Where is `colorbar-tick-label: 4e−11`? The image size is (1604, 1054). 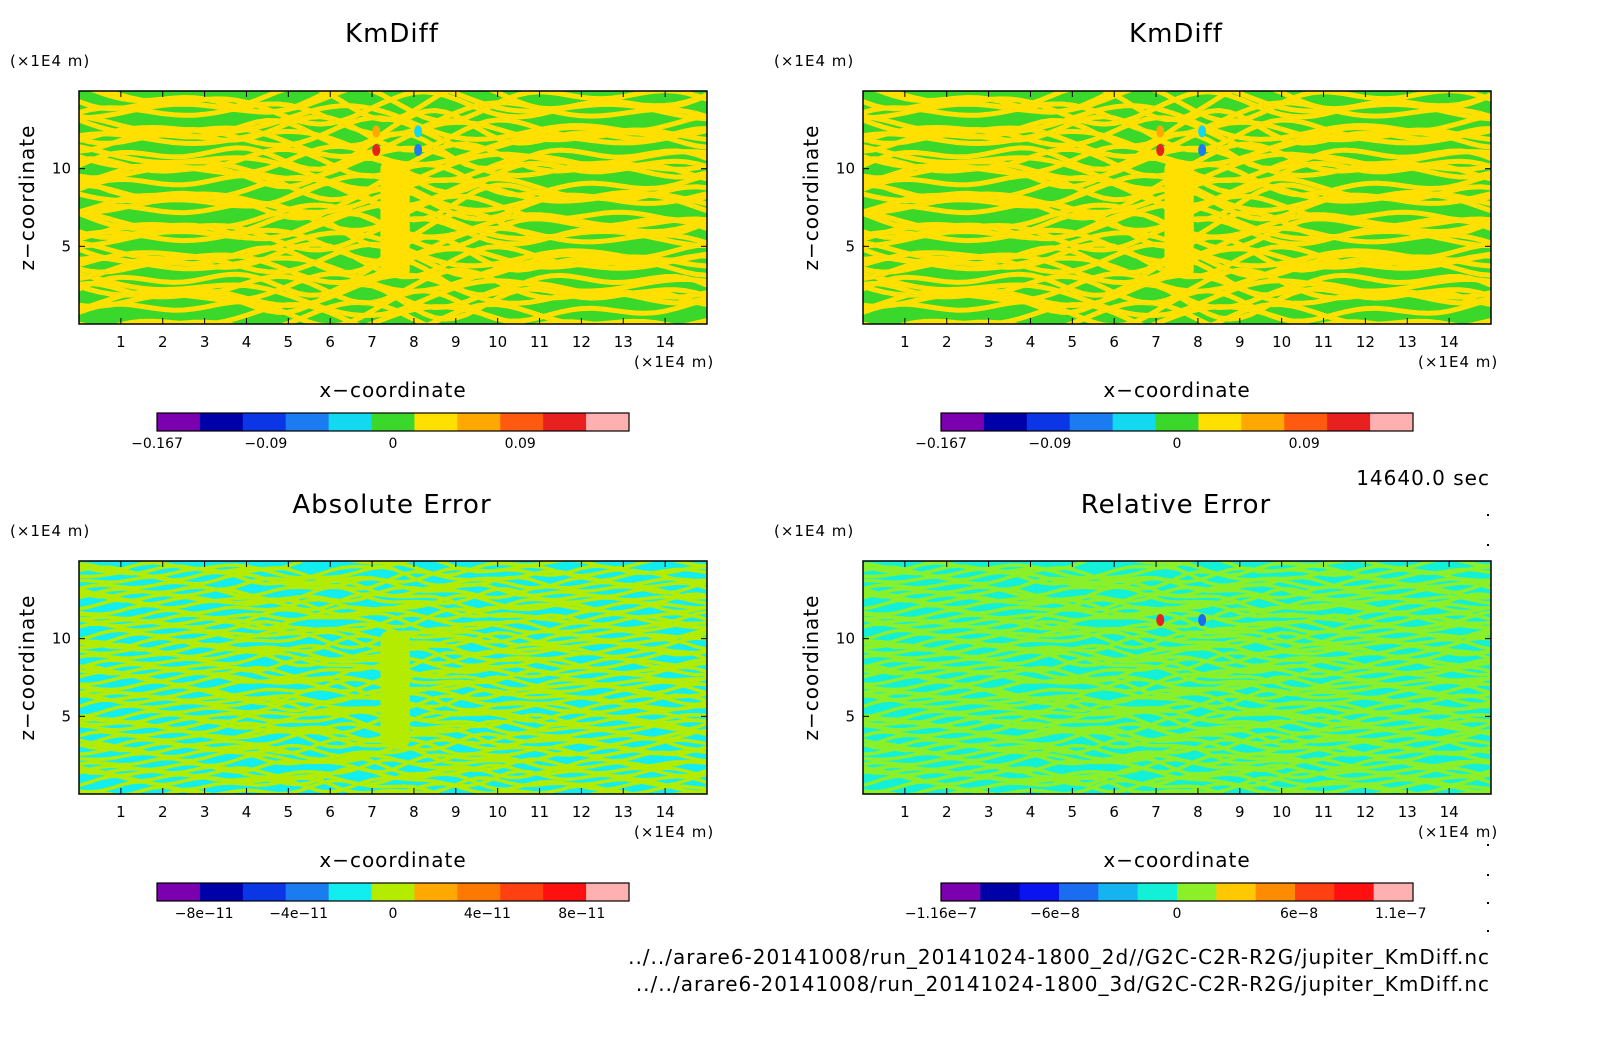
colorbar-tick-label: 4e−11 is located at coordinates (487, 914).